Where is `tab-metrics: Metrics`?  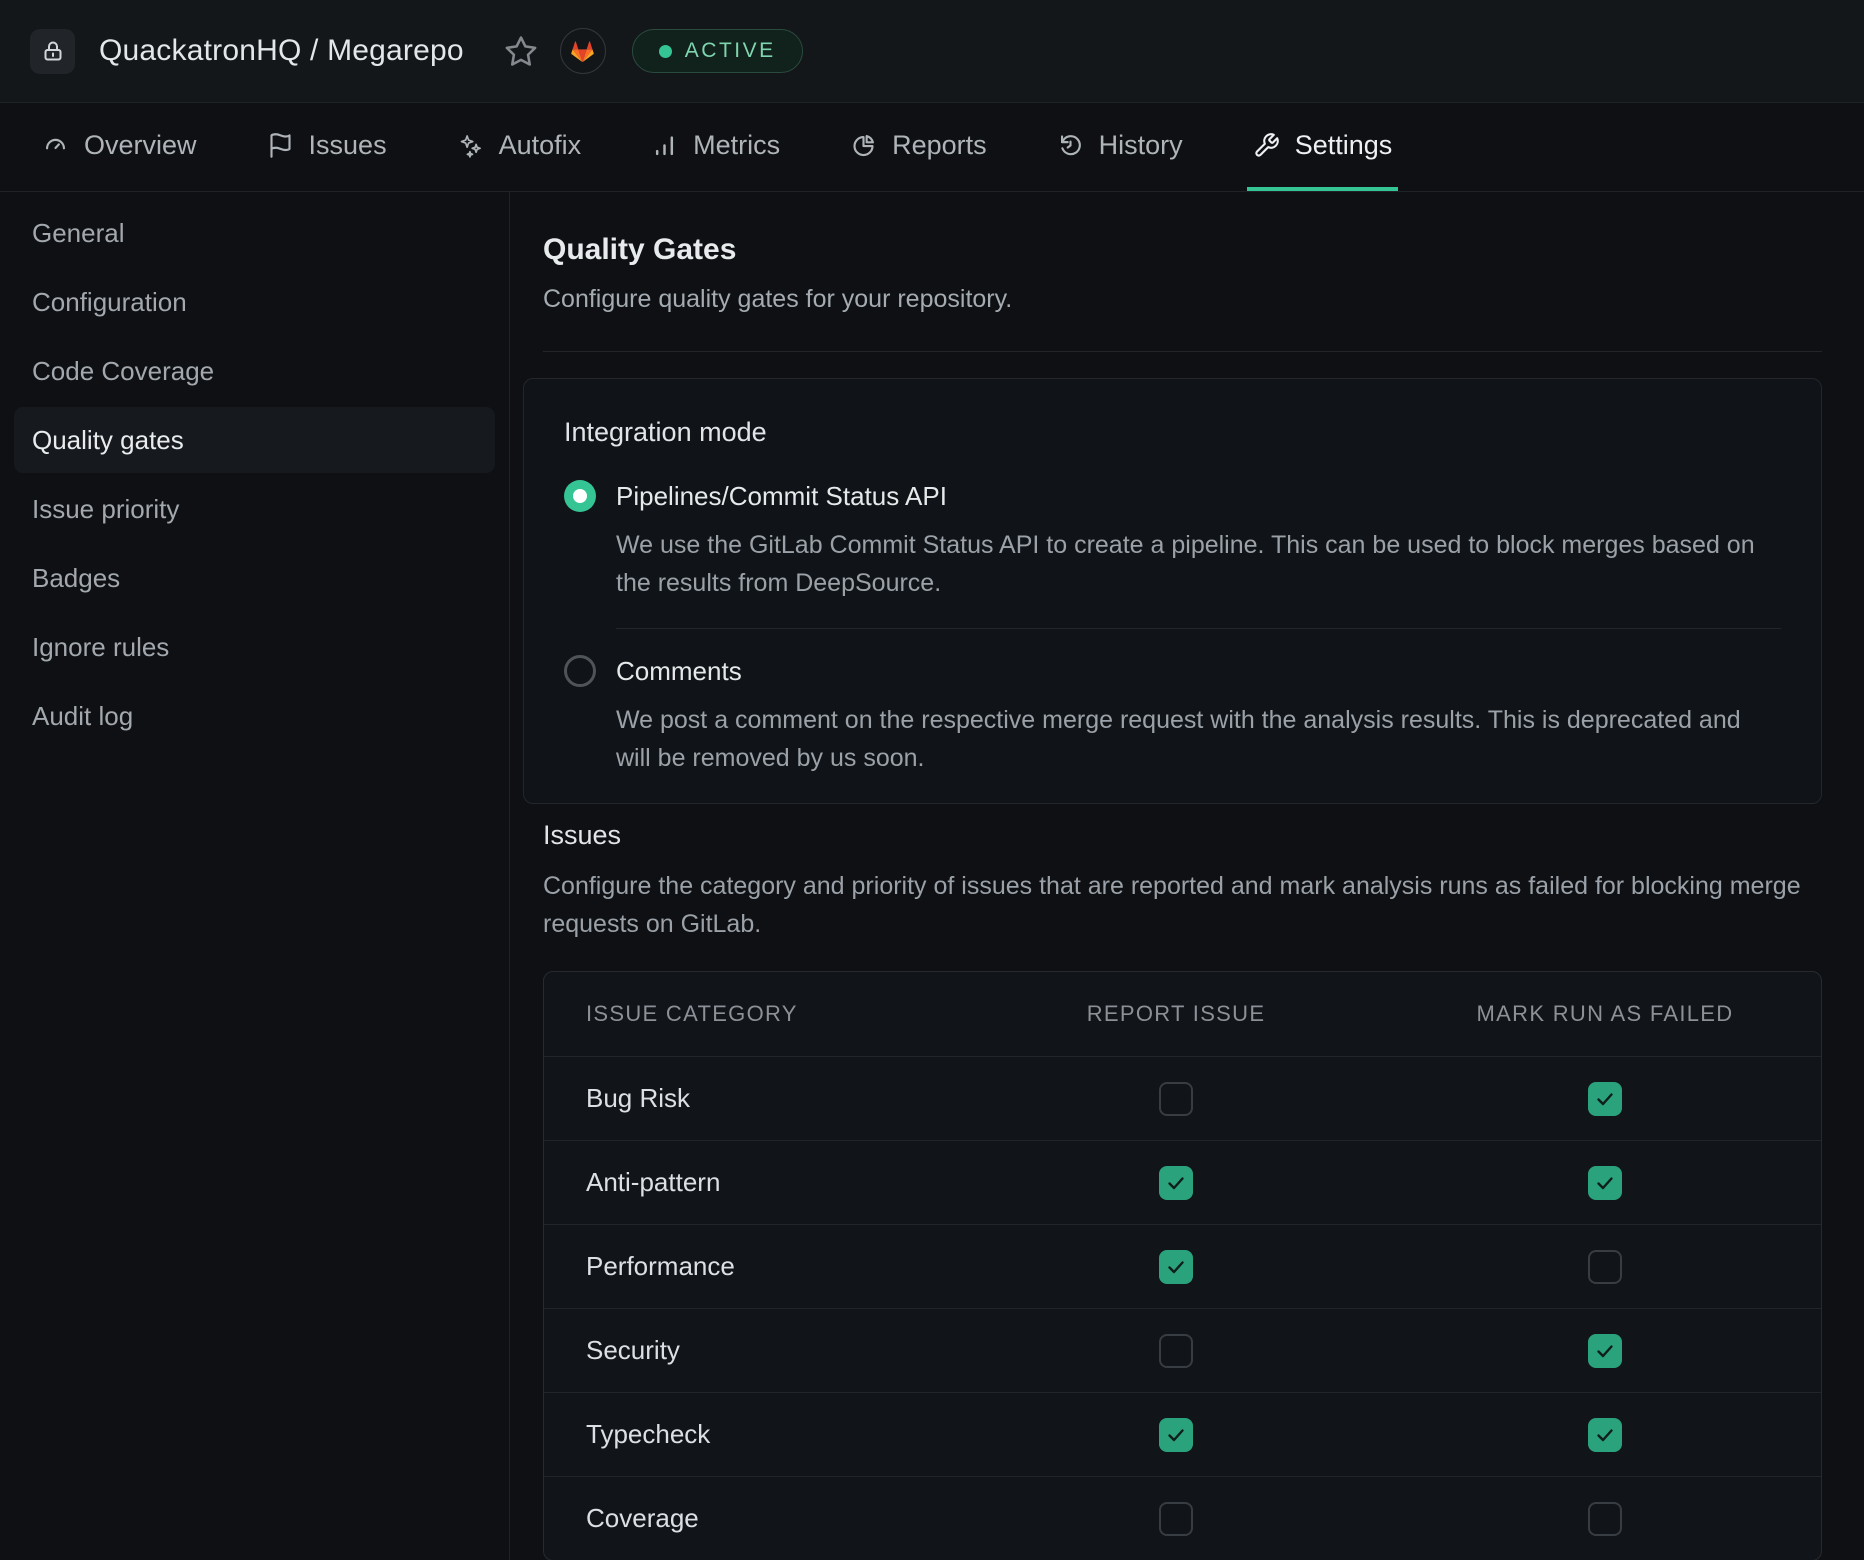
tab-metrics: Metrics is located at coordinates (715, 147).